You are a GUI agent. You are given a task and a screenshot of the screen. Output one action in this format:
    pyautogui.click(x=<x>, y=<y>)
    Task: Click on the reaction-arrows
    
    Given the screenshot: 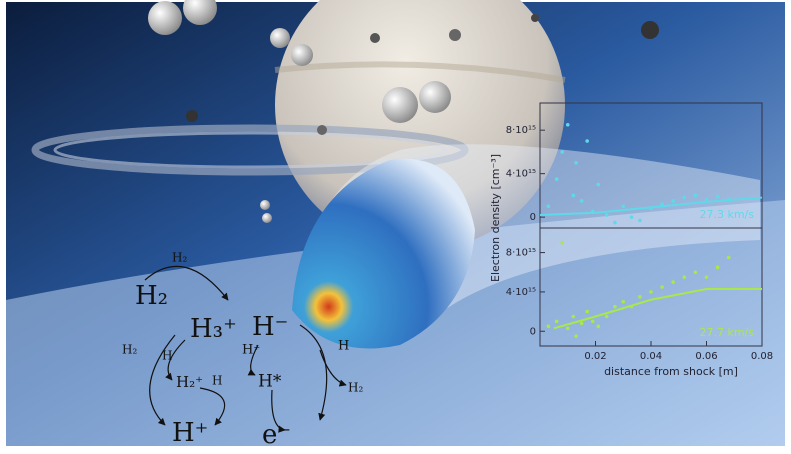 What is the action you would take?
    pyautogui.click(x=245, y=349)
    